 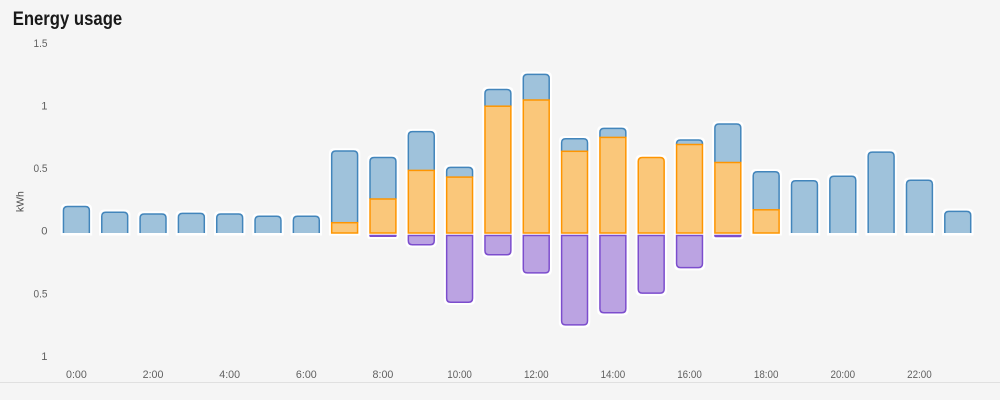 What do you see at coordinates (306, 375) in the screenshot?
I see `svg-text: 6:00` at bounding box center [306, 375].